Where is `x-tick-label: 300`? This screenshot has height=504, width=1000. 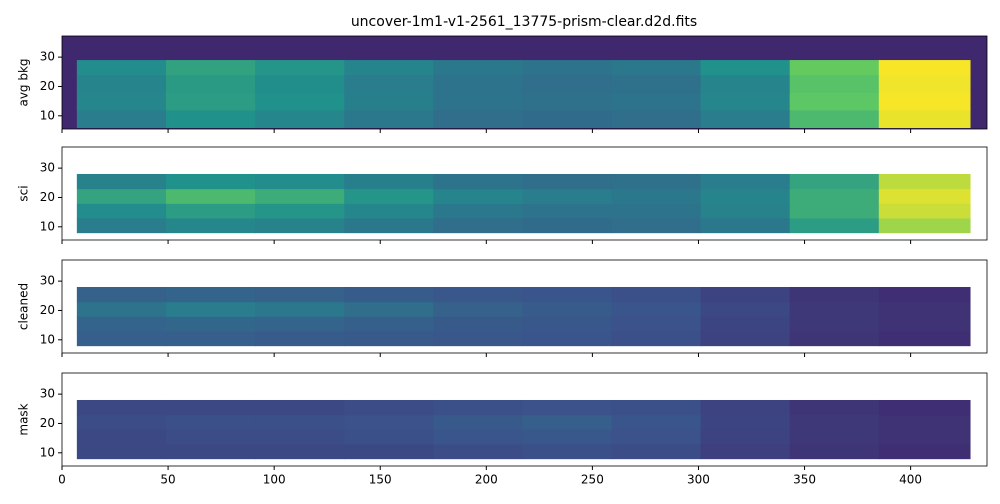
x-tick-label: 300 is located at coordinates (698, 480).